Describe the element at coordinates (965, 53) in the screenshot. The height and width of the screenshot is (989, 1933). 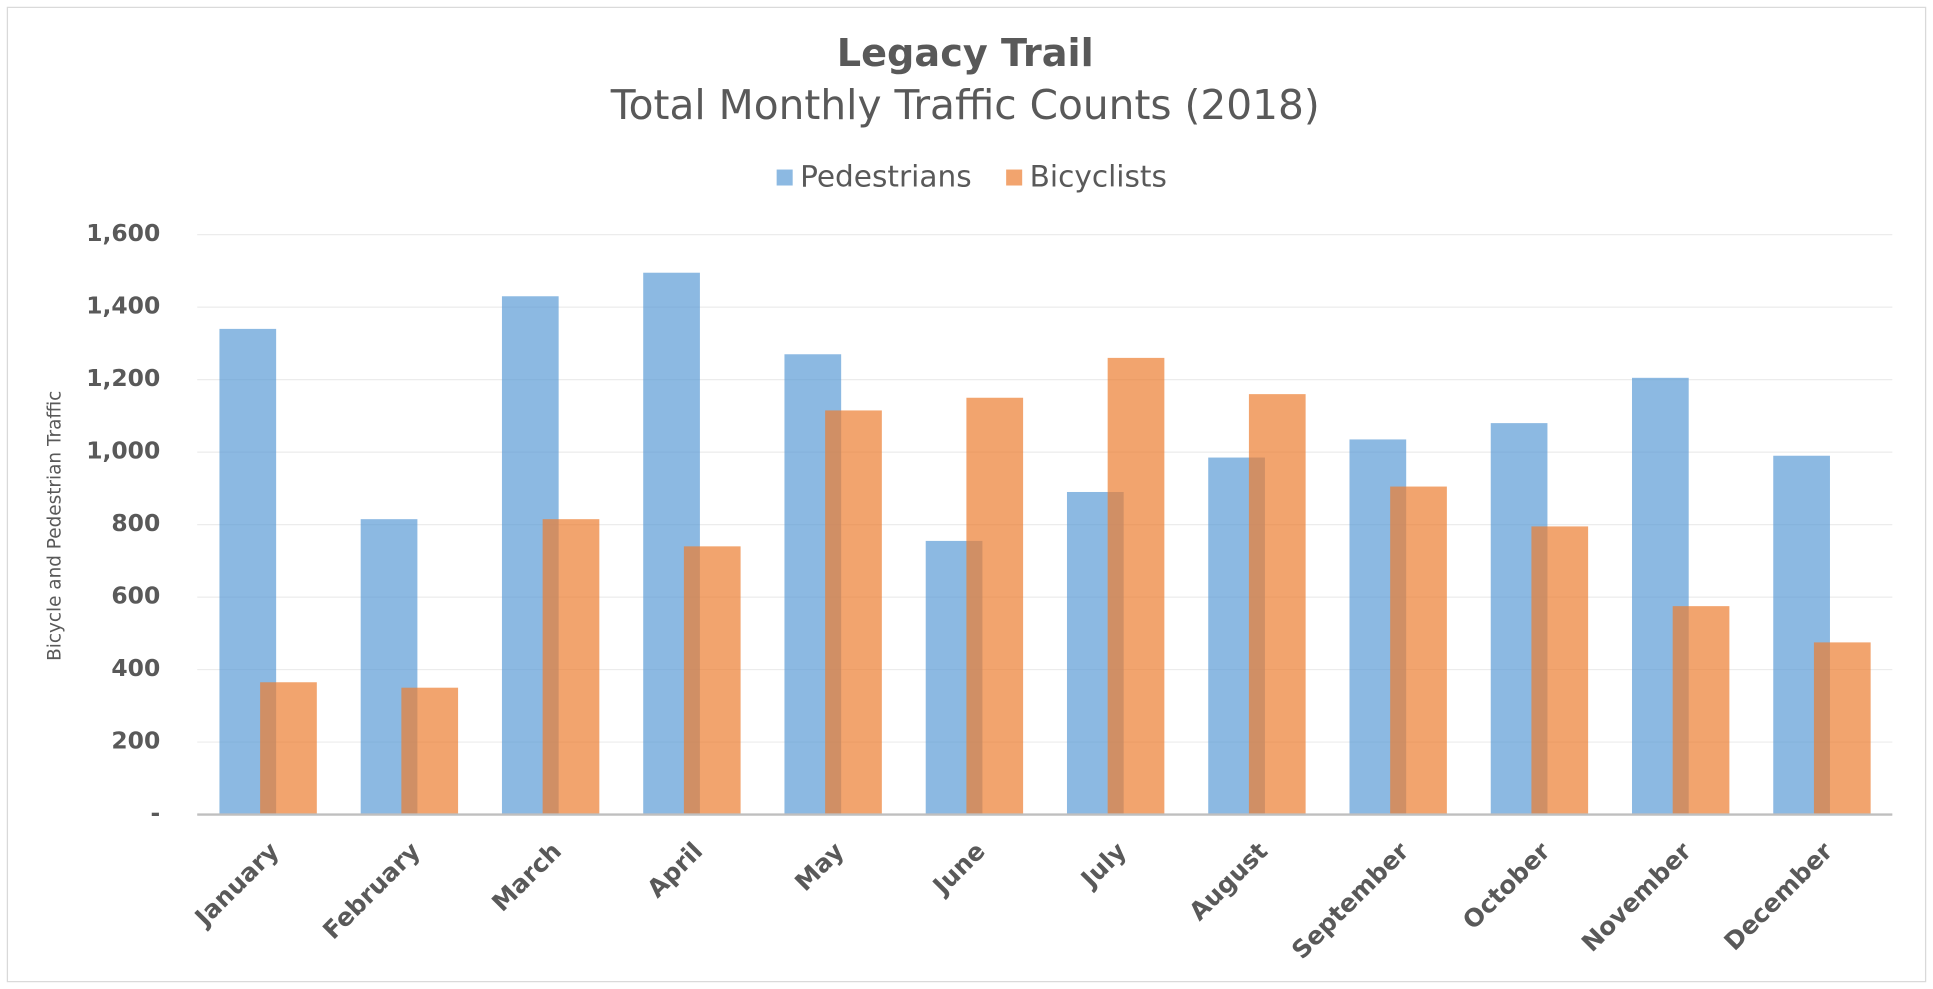
I see `chart-title: Legacy Trail` at that location.